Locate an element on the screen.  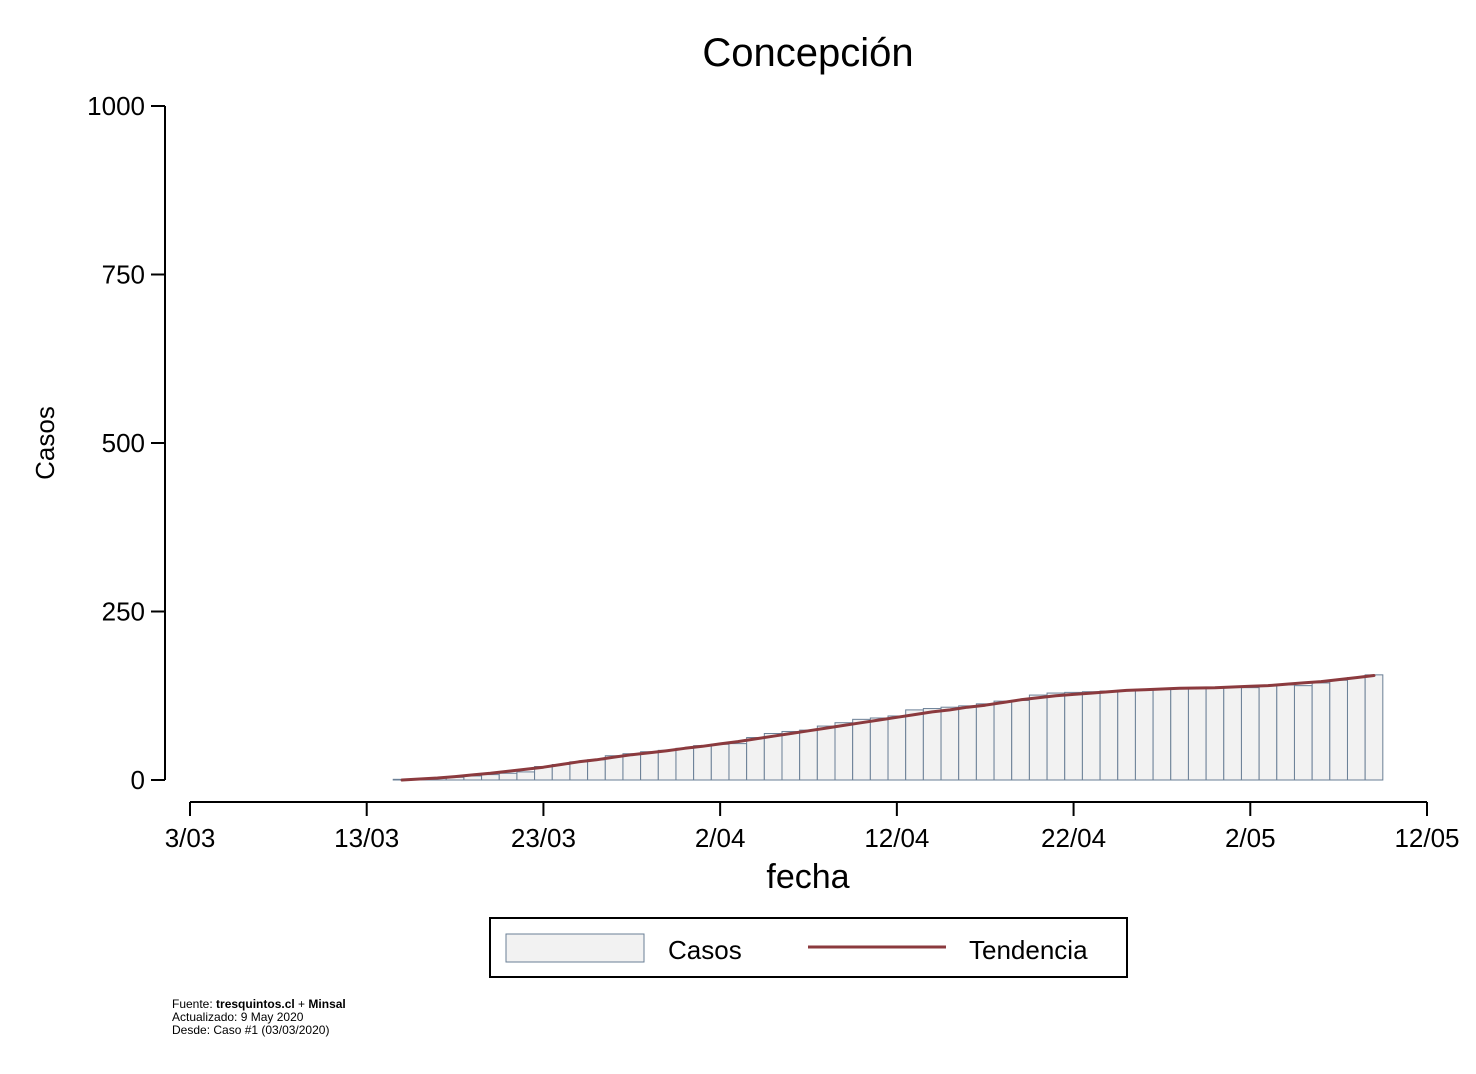
legend: Casos Tendencia is located at coordinates (808, 947).